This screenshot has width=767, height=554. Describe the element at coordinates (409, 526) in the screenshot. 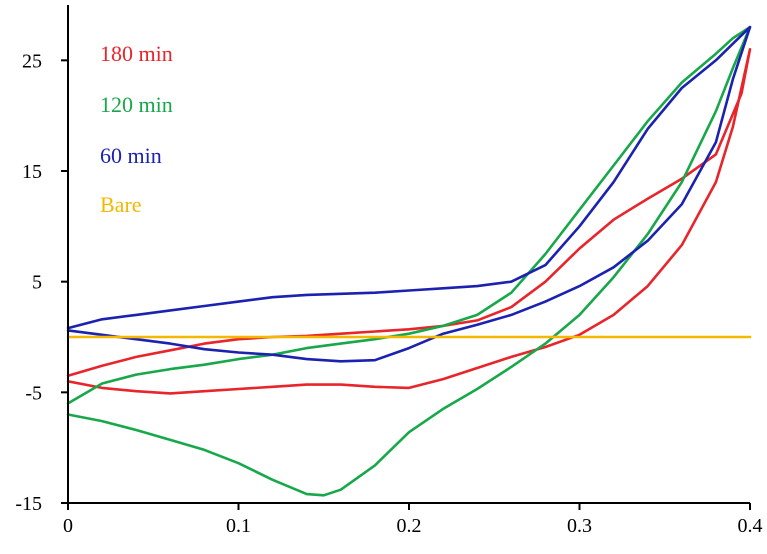

I see `x-tick-label: 0.2` at that location.